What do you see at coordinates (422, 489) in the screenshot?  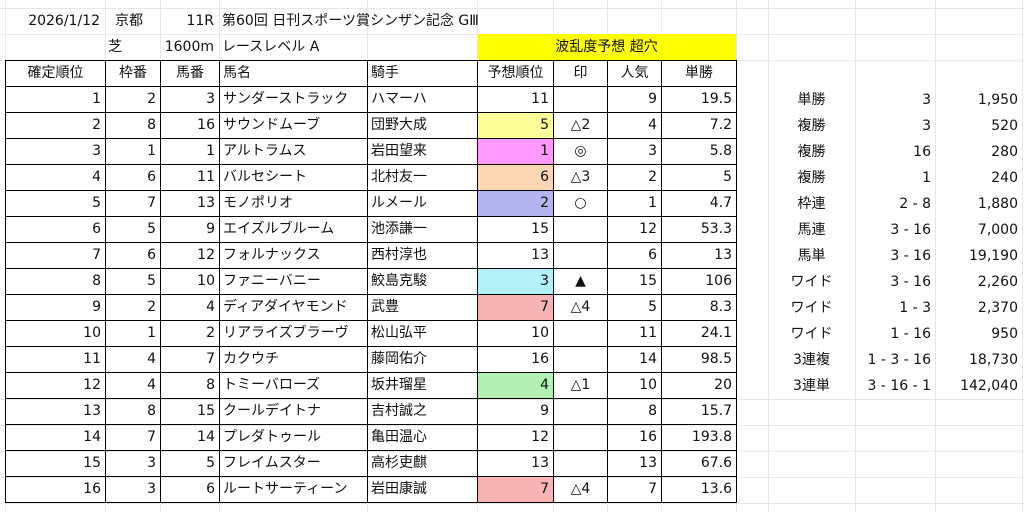 I see `cell-jockey: 岩田康誠` at bounding box center [422, 489].